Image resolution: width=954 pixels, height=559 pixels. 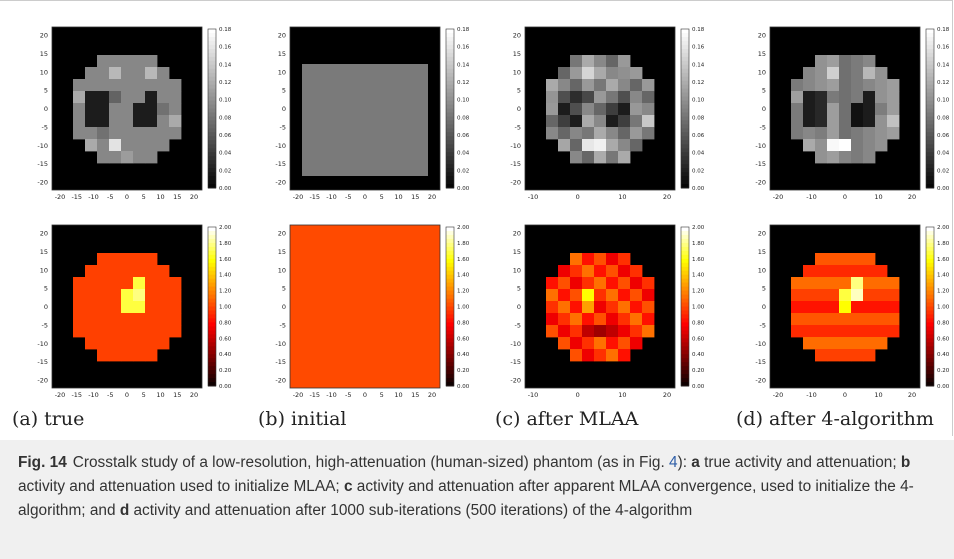 I want to click on attenuation-map-d-x-tick-label: -20, so click(x=778, y=197).